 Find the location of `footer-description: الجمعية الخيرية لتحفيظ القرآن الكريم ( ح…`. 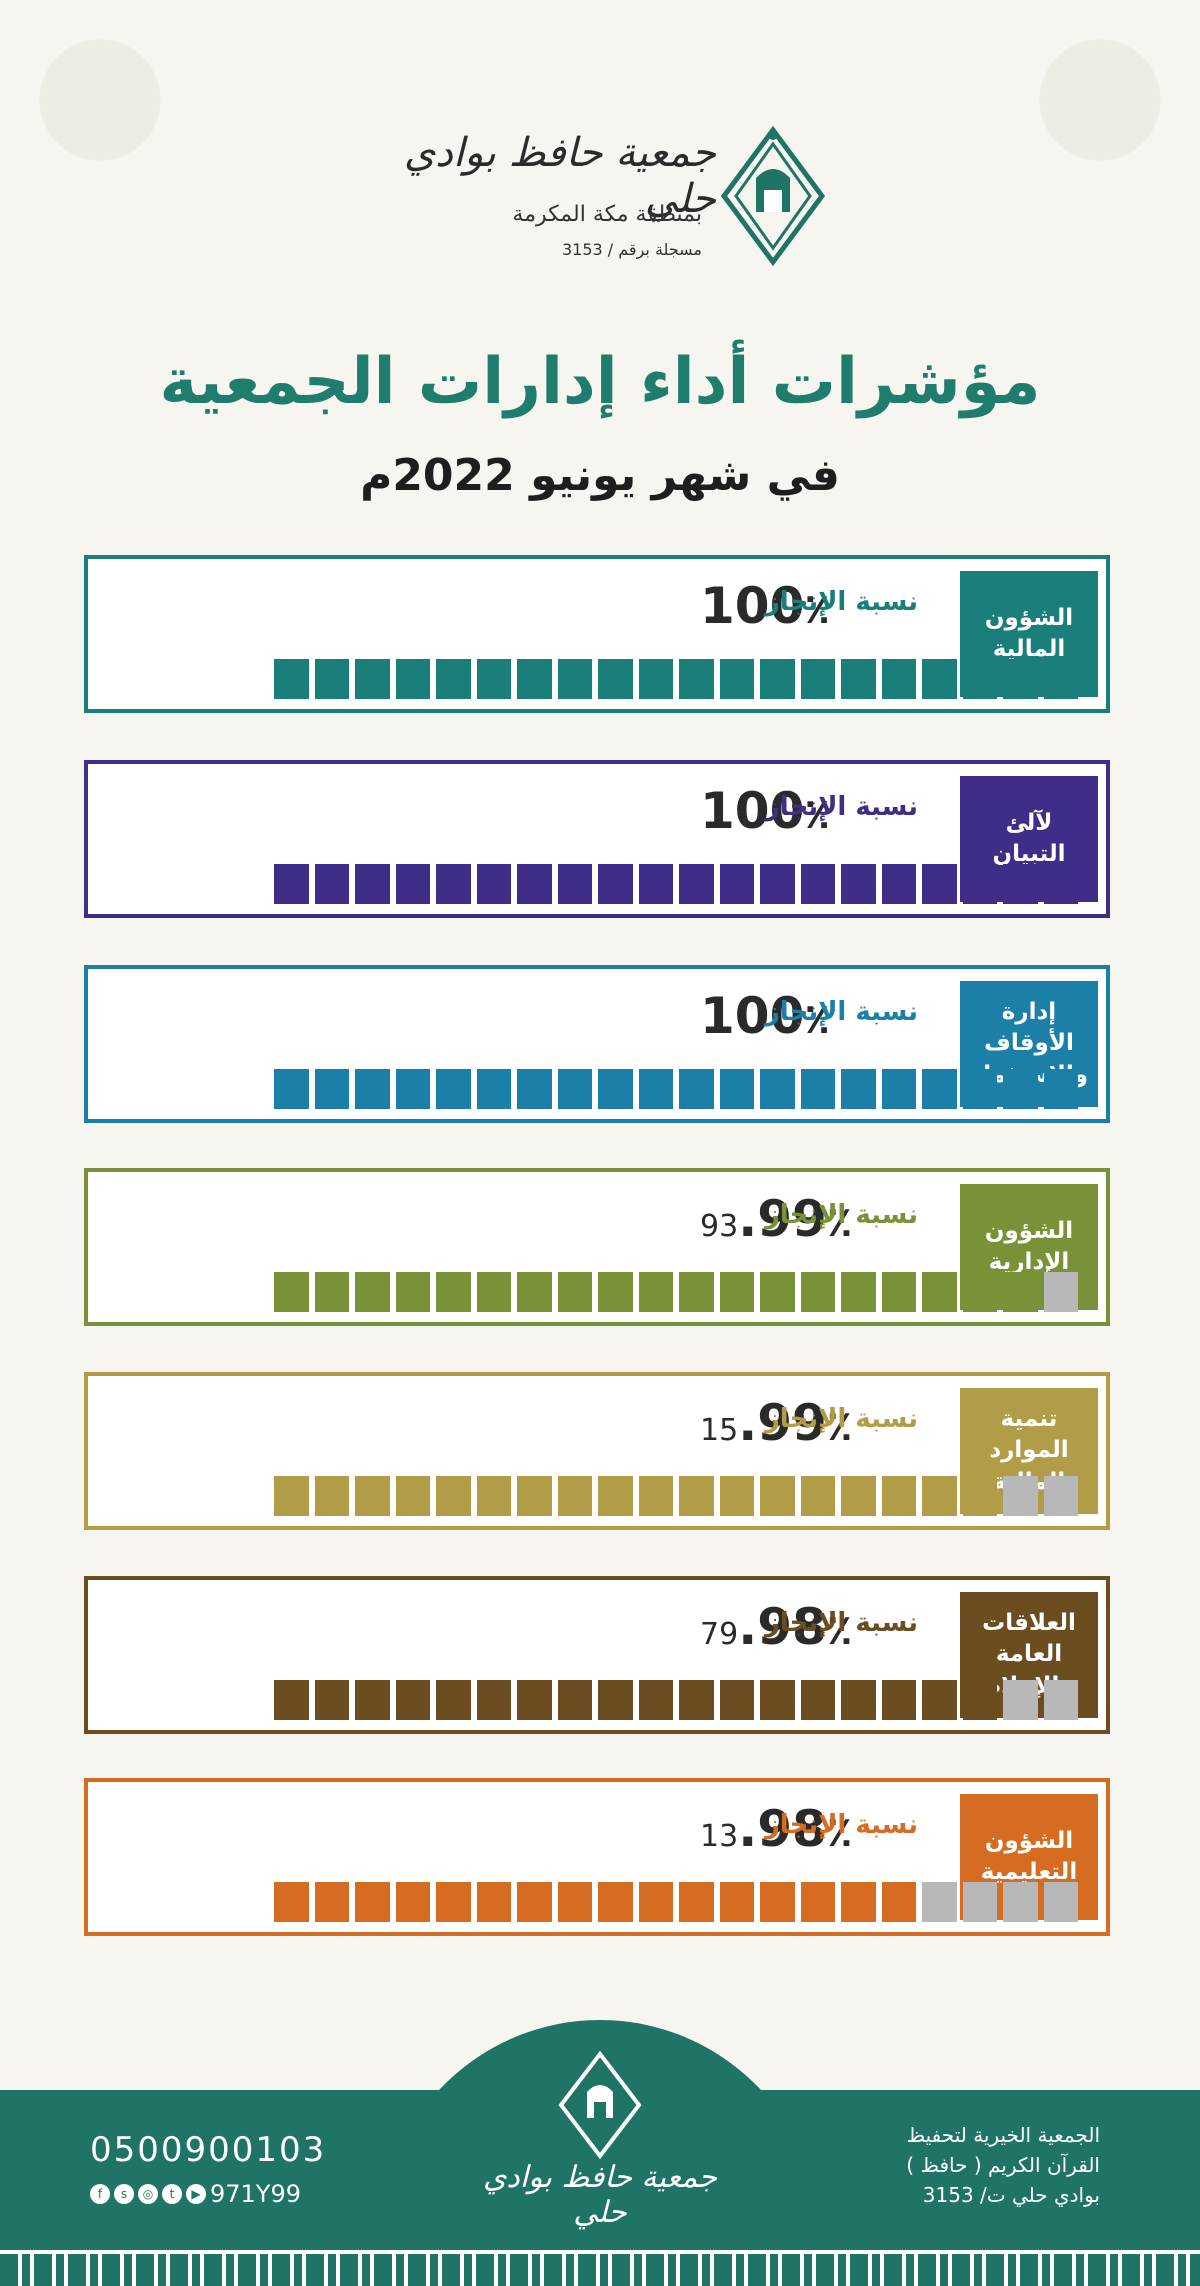

footer-description: الجمعية الخيرية لتحفيظ القرآن الكريم ( ح… is located at coordinates (940, 2165).